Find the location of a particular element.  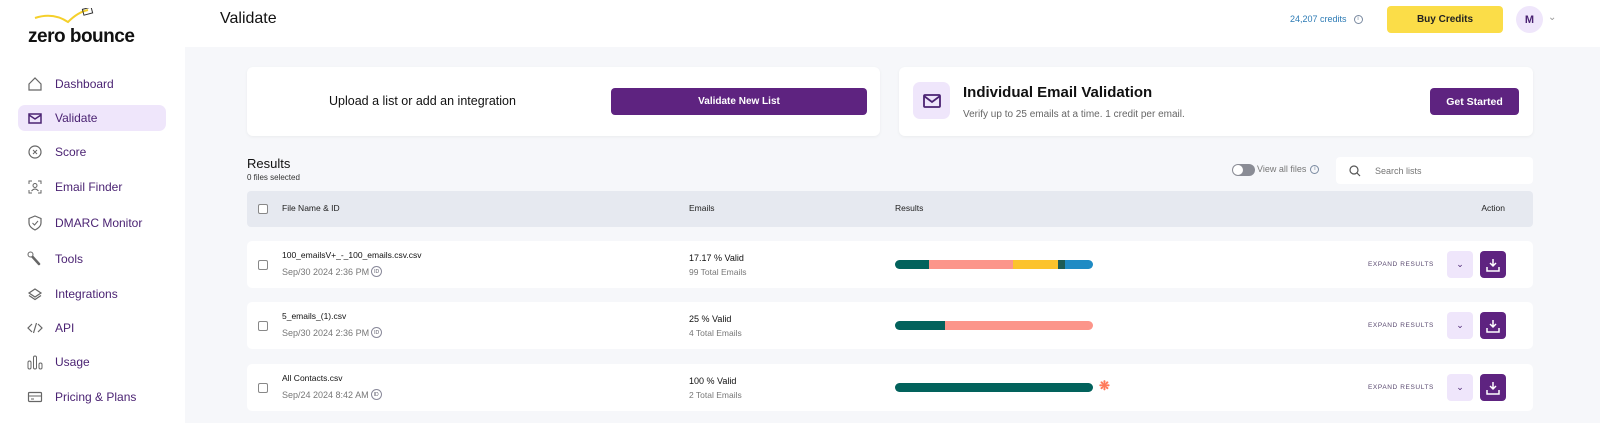

sidebar-item-integrations: Integrations is located at coordinates (92, 294).